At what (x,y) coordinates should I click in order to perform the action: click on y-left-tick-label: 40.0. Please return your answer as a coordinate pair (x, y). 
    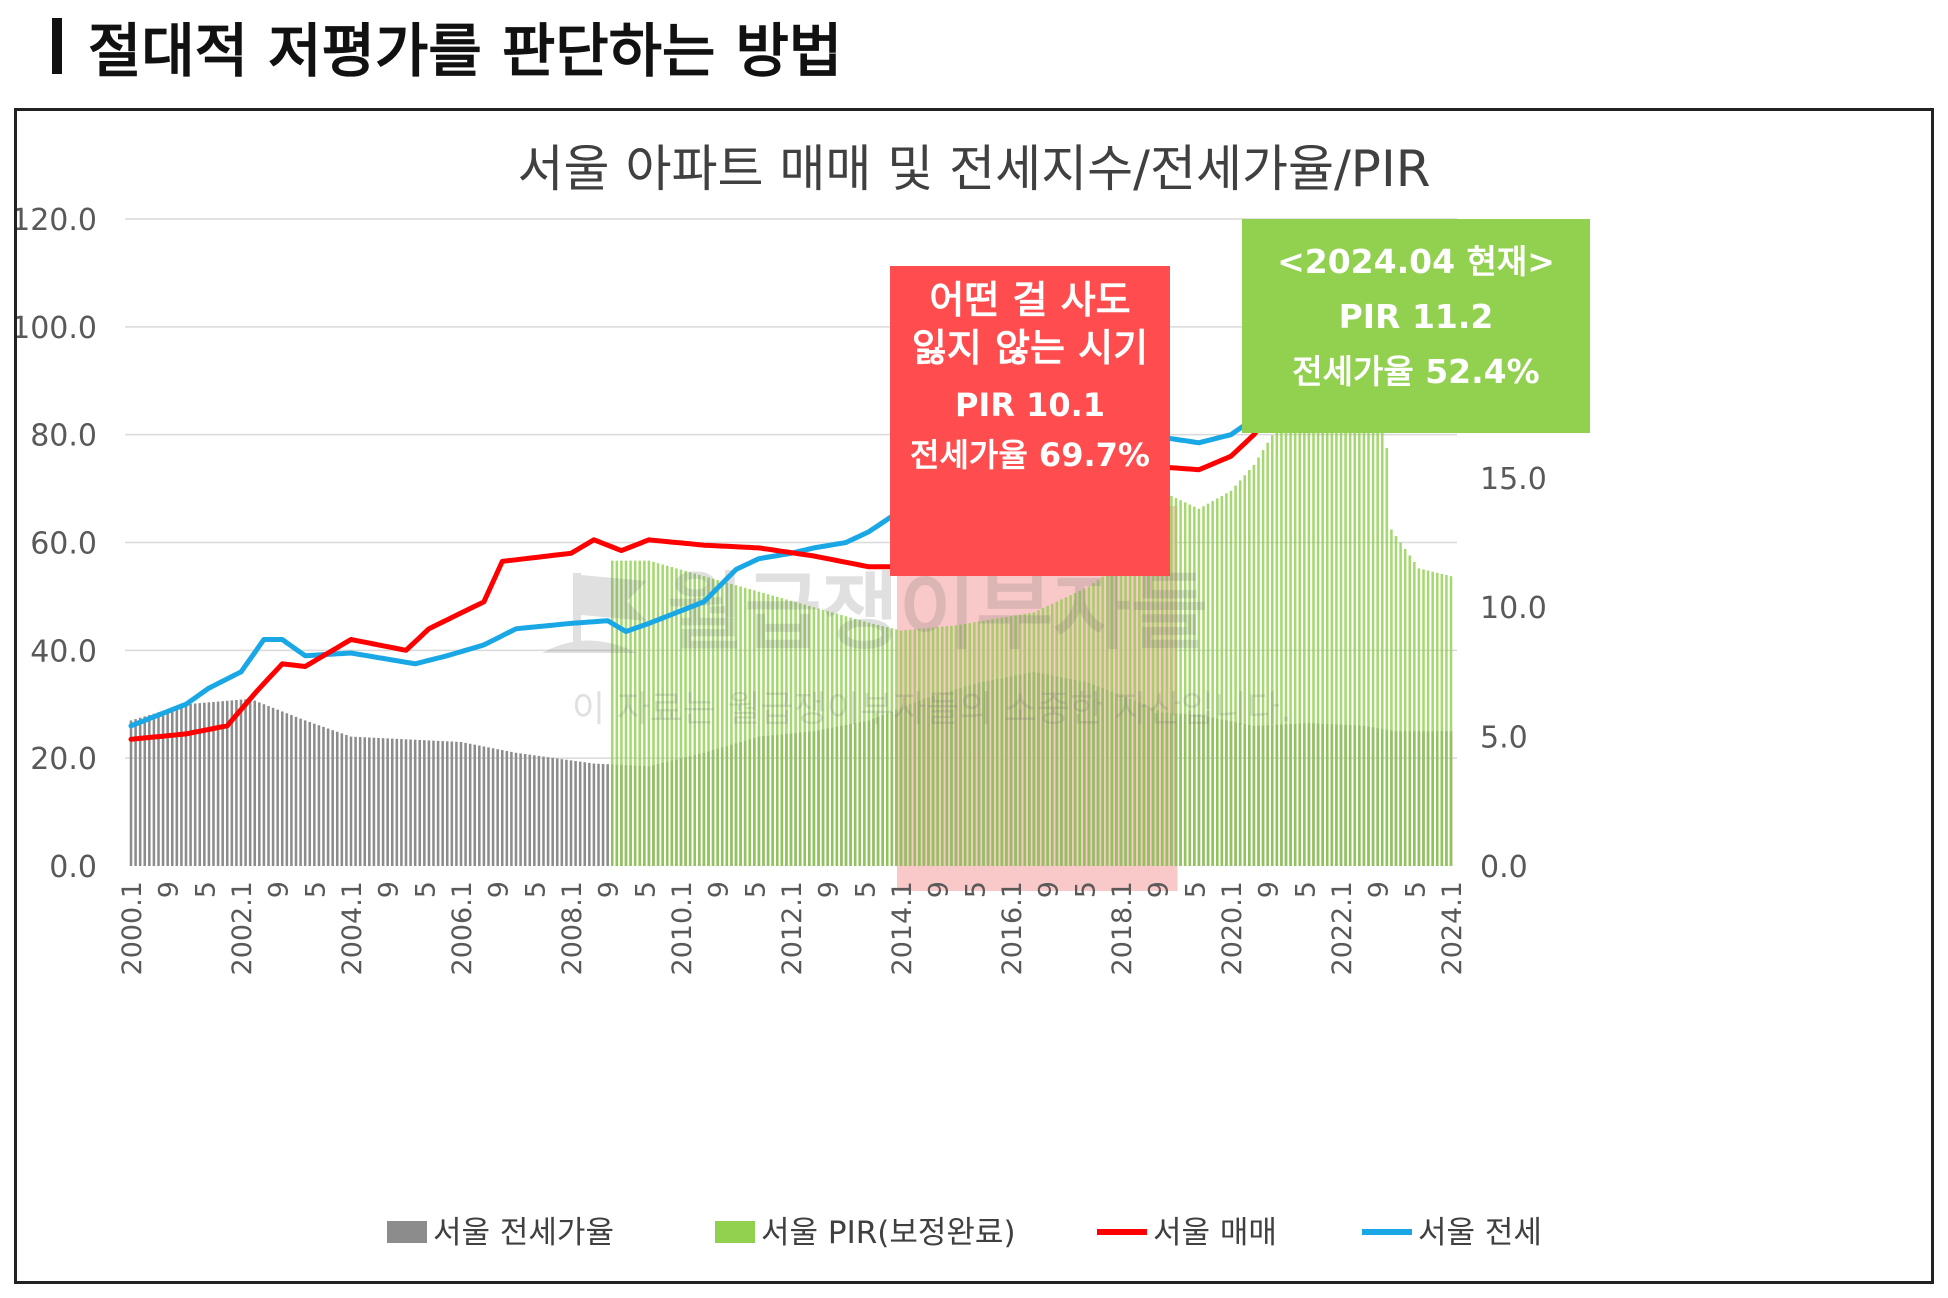
    Looking at the image, I should click on (63, 651).